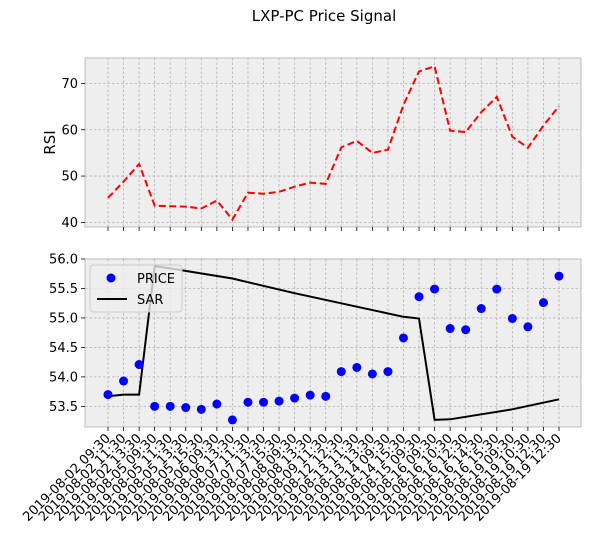  Describe the element at coordinates (67, 334) in the screenshot. I see `price-y-axis: 53.5 54.0 54.5 55.0 55.5 56.0` at that location.